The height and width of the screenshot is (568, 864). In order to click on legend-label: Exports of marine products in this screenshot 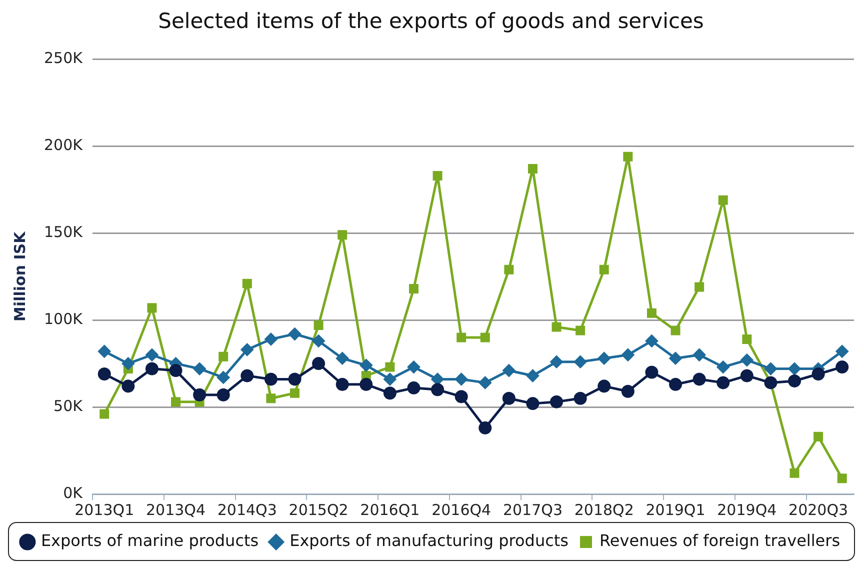, I will do `click(149, 540)`.